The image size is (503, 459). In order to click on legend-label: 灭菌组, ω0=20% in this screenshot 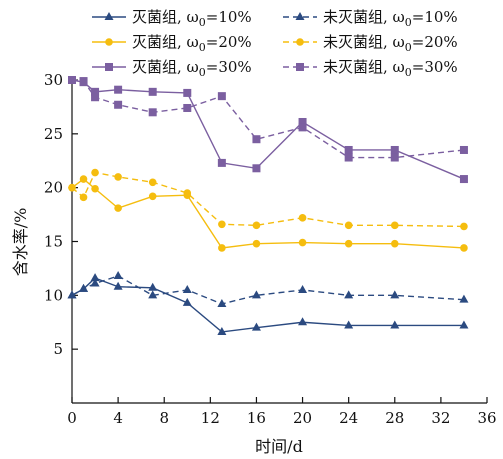, I will do `click(192, 43)`.